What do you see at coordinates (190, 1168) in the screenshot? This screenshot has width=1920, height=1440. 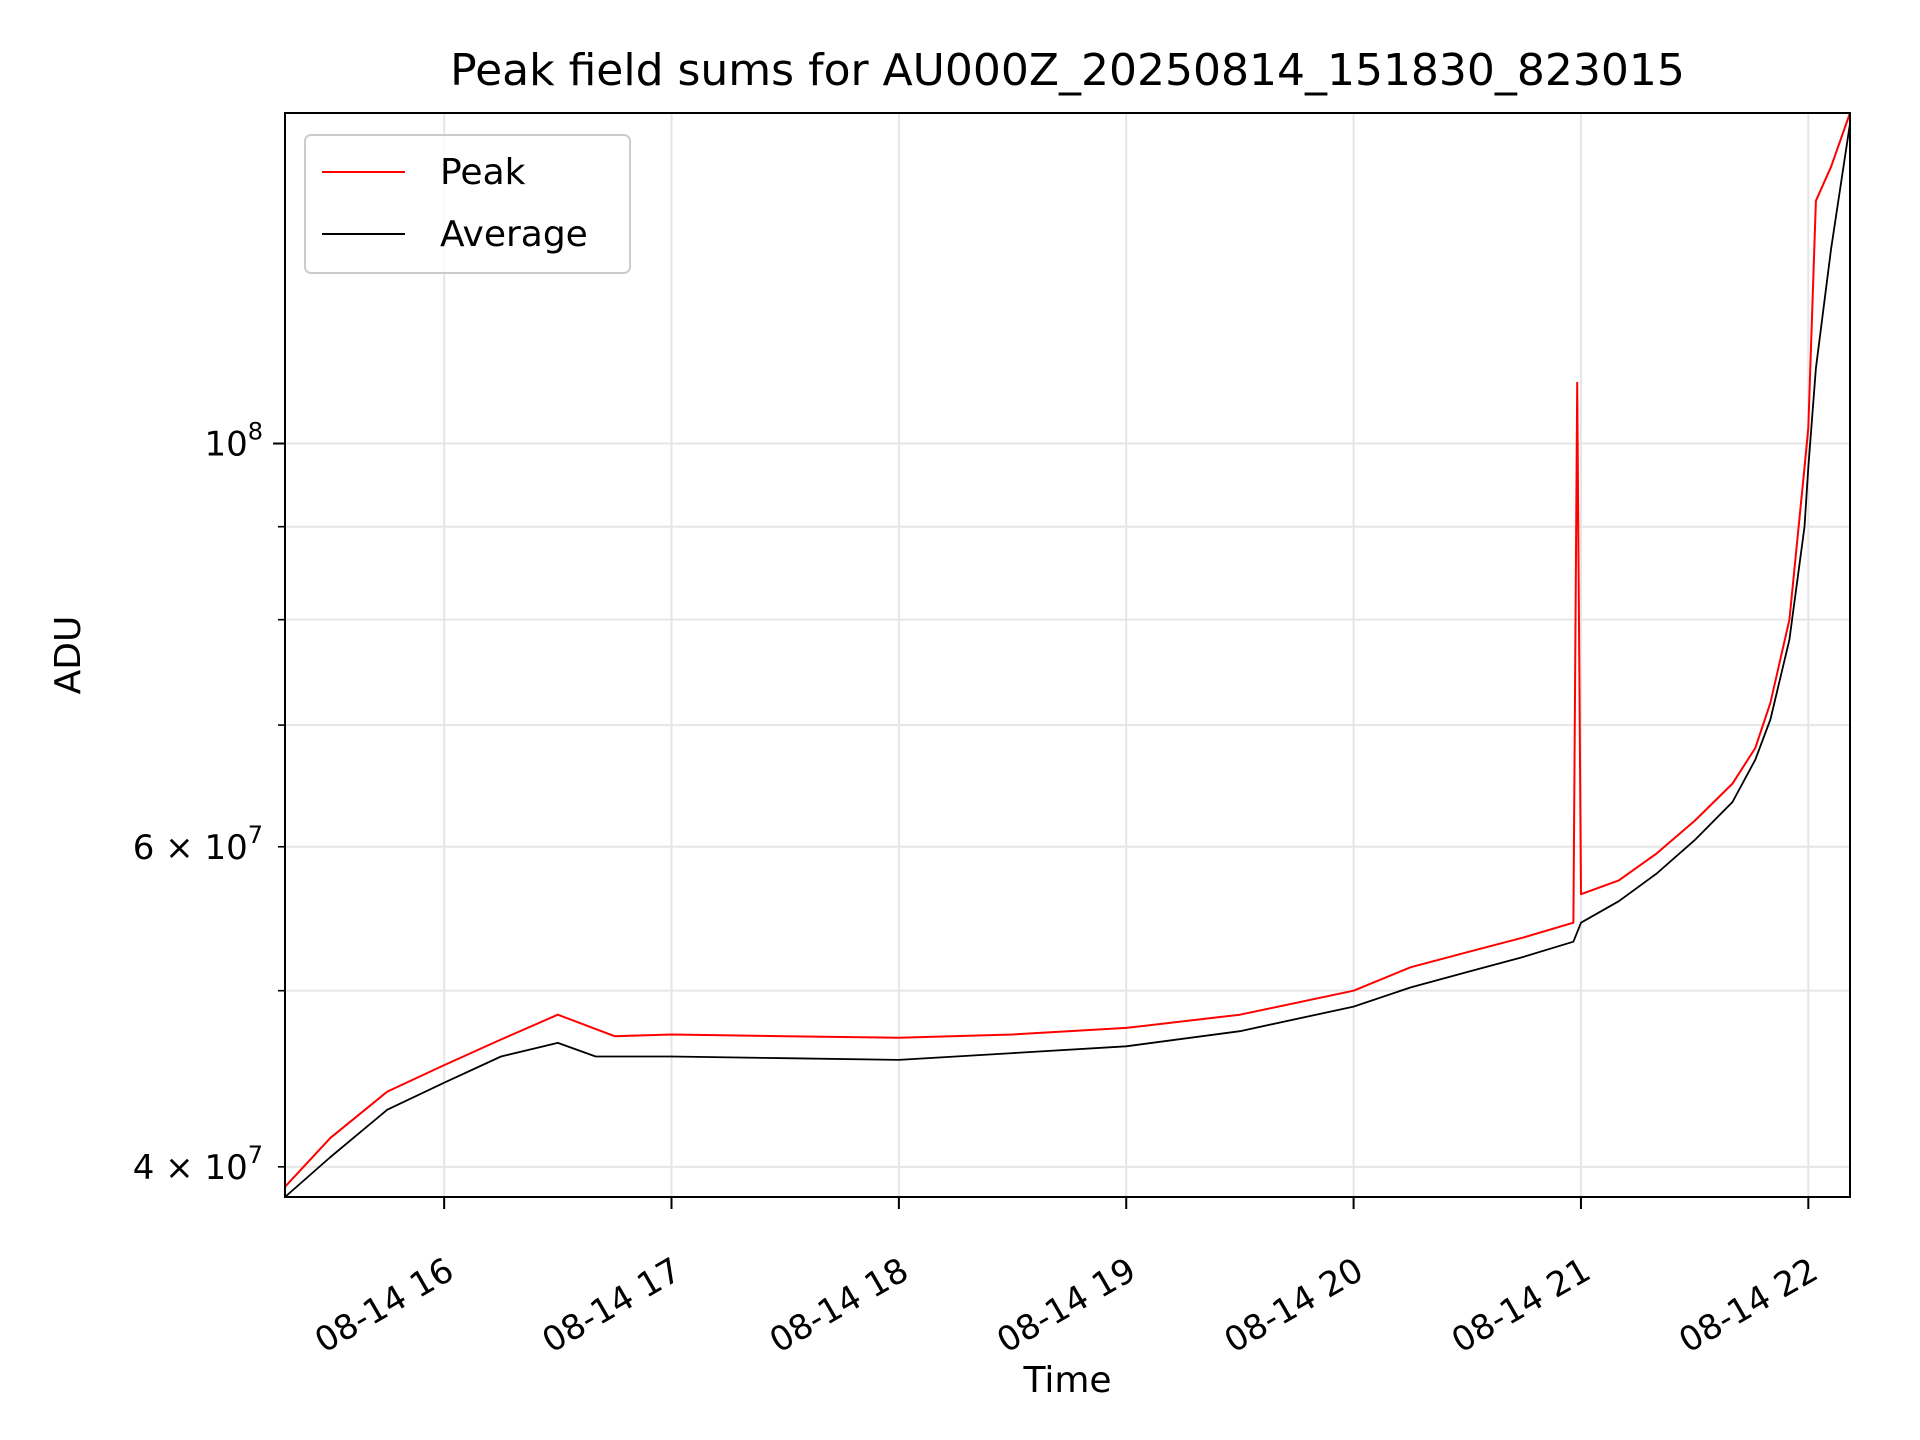 I see `y-tick-label-base: 4 × 10` at bounding box center [190, 1168].